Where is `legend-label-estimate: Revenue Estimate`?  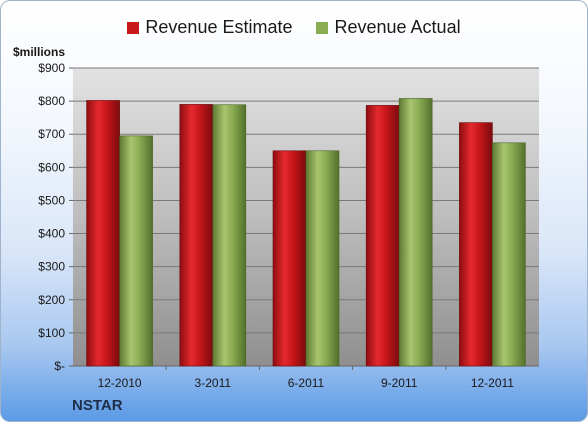
legend-label-estimate: Revenue Estimate is located at coordinates (219, 27).